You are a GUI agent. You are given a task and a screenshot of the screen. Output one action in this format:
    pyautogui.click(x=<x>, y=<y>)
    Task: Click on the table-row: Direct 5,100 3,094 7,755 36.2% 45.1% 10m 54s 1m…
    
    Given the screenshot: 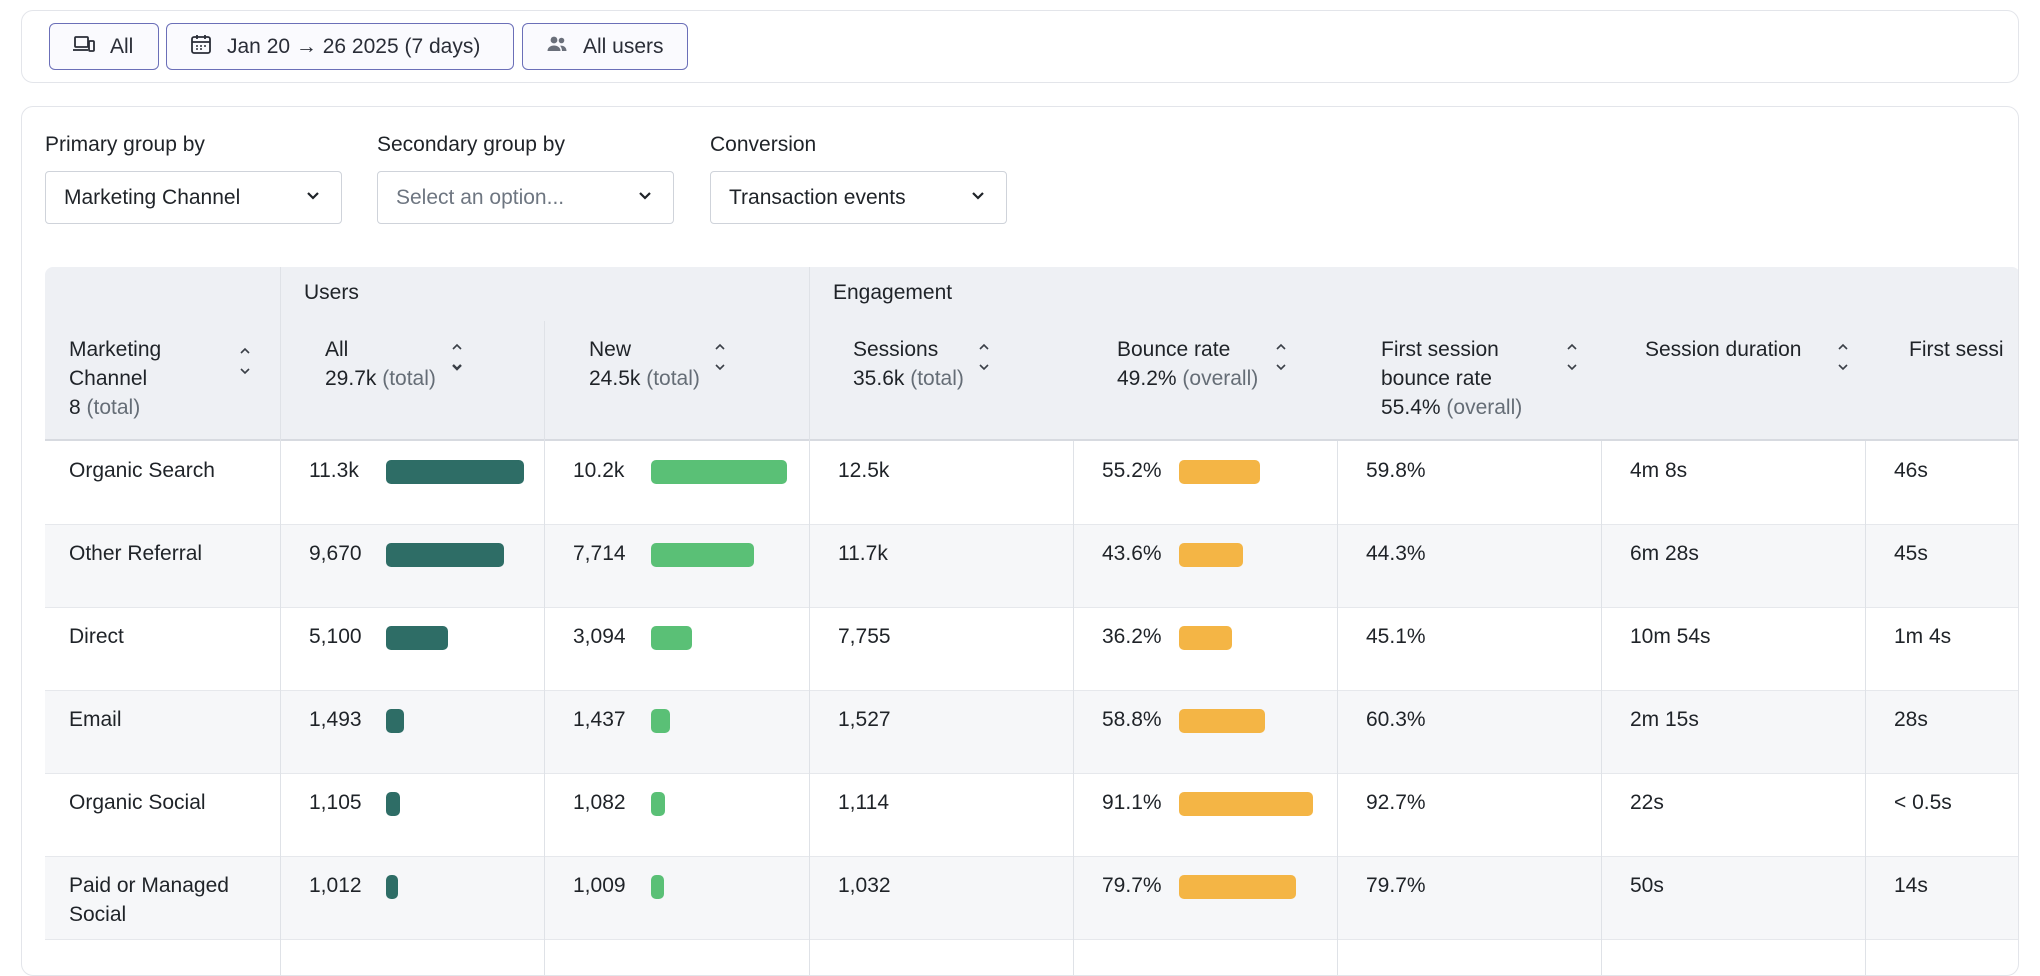 What is the action you would take?
    pyautogui.click(x=1031, y=649)
    